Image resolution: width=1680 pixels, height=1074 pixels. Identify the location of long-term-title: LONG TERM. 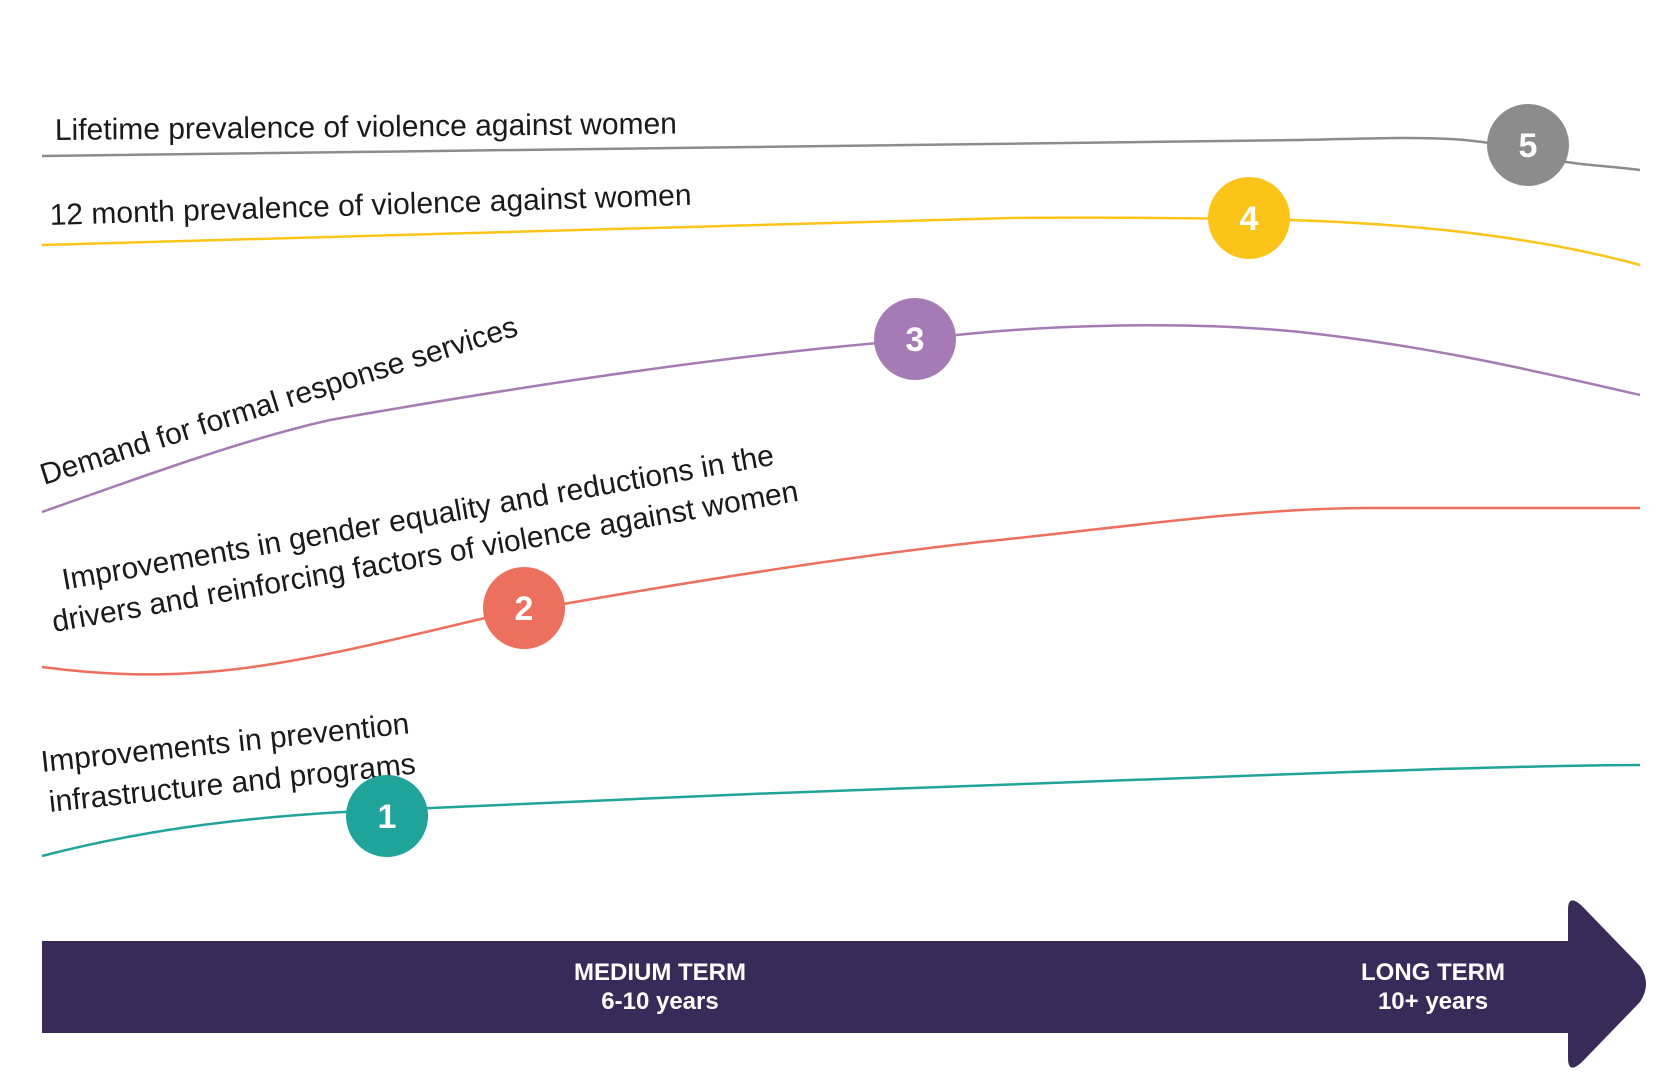
(1433, 972).